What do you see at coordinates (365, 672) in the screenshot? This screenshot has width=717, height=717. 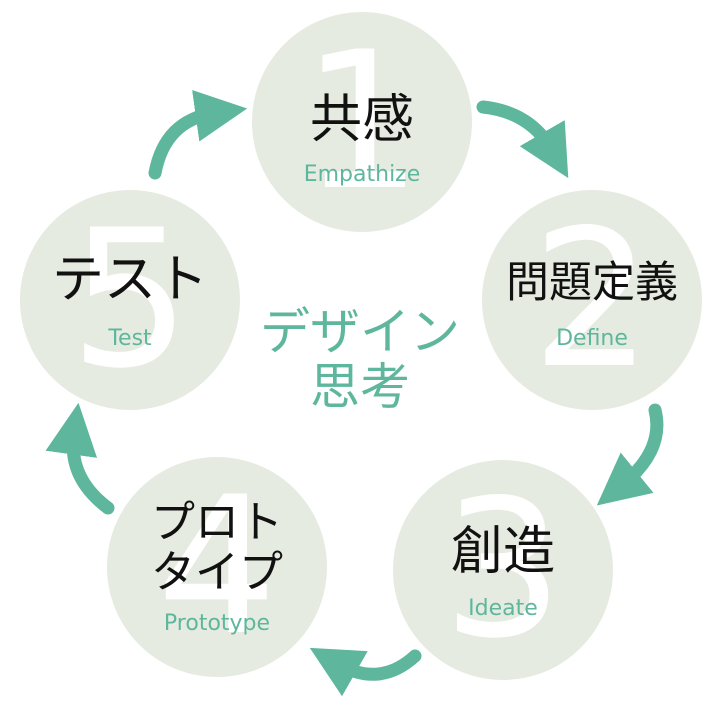 I see `arrow-ideate-to-prototype` at bounding box center [365, 672].